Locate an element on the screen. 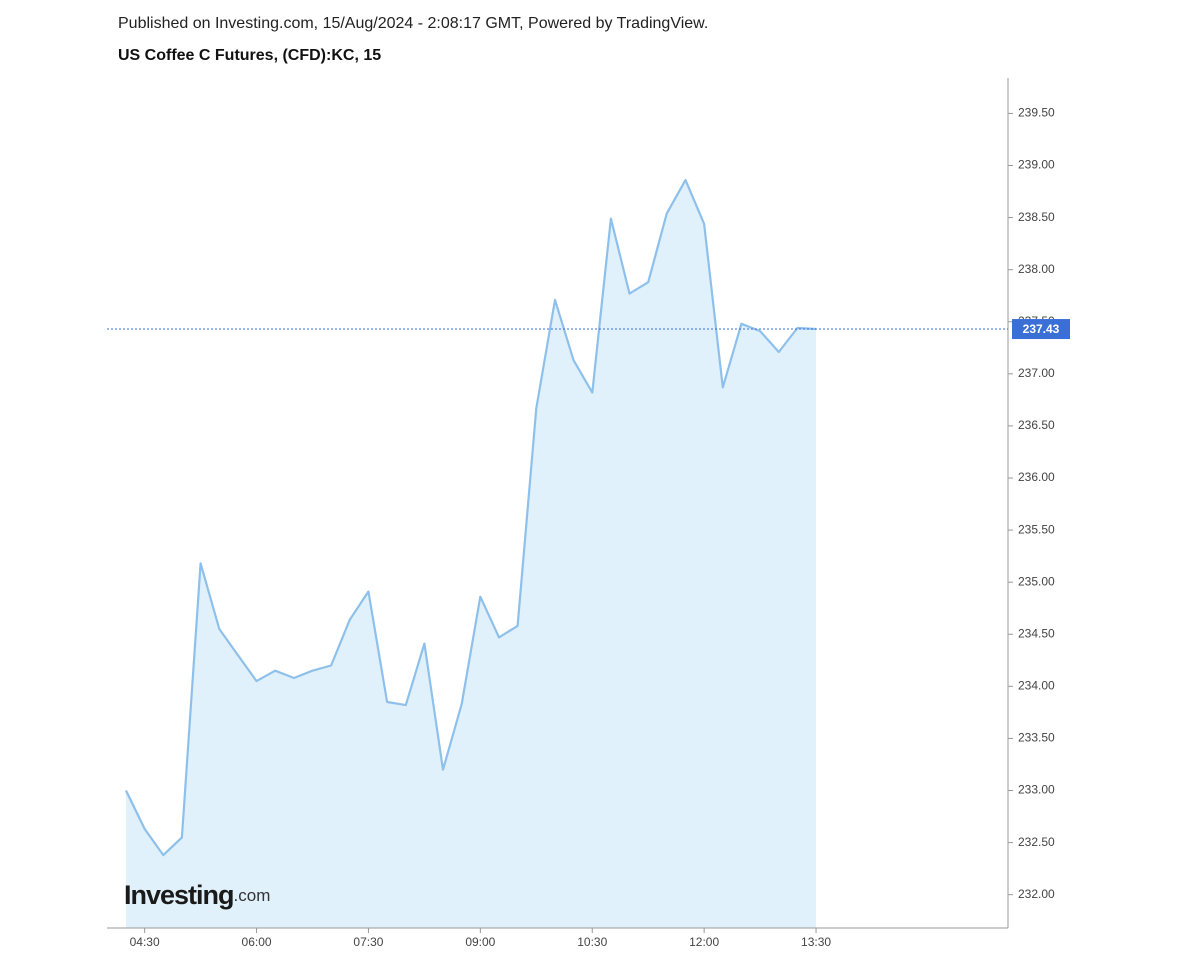 This screenshot has height=960, width=1200. x-tick-label: 10:30 is located at coordinates (592, 942).